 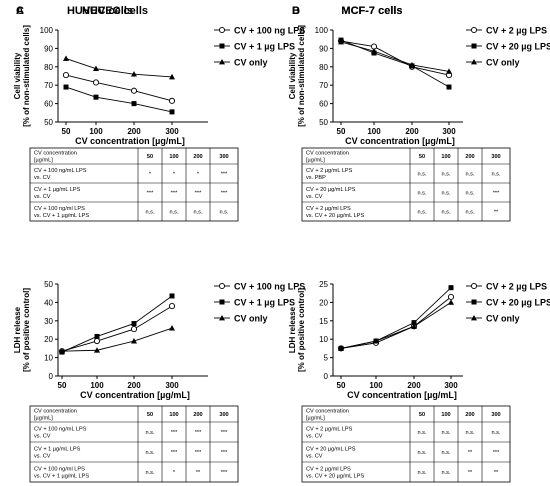 I want to click on y-tick-label: 25, so click(x=323, y=284).